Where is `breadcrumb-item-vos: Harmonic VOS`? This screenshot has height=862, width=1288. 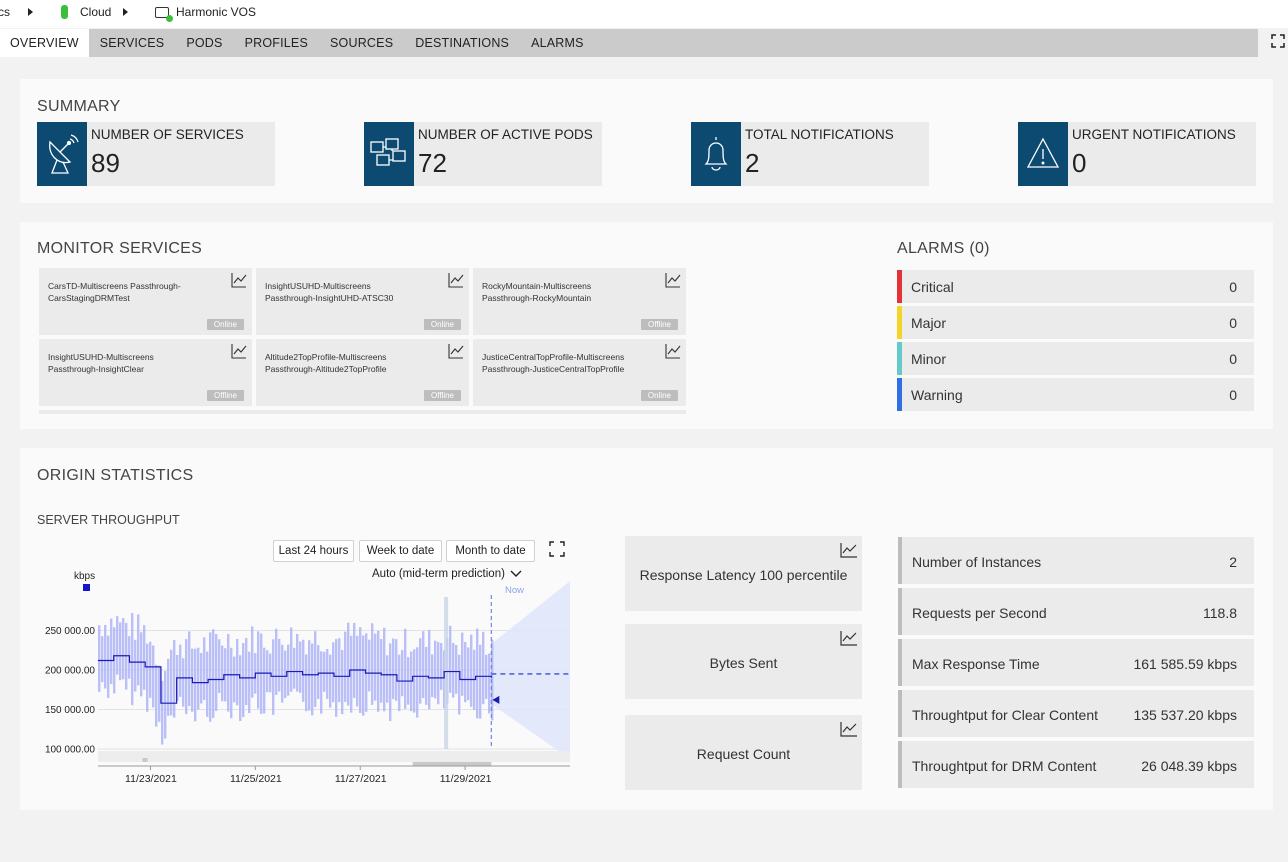
breadcrumb-item-vos: Harmonic VOS is located at coordinates (206, 13).